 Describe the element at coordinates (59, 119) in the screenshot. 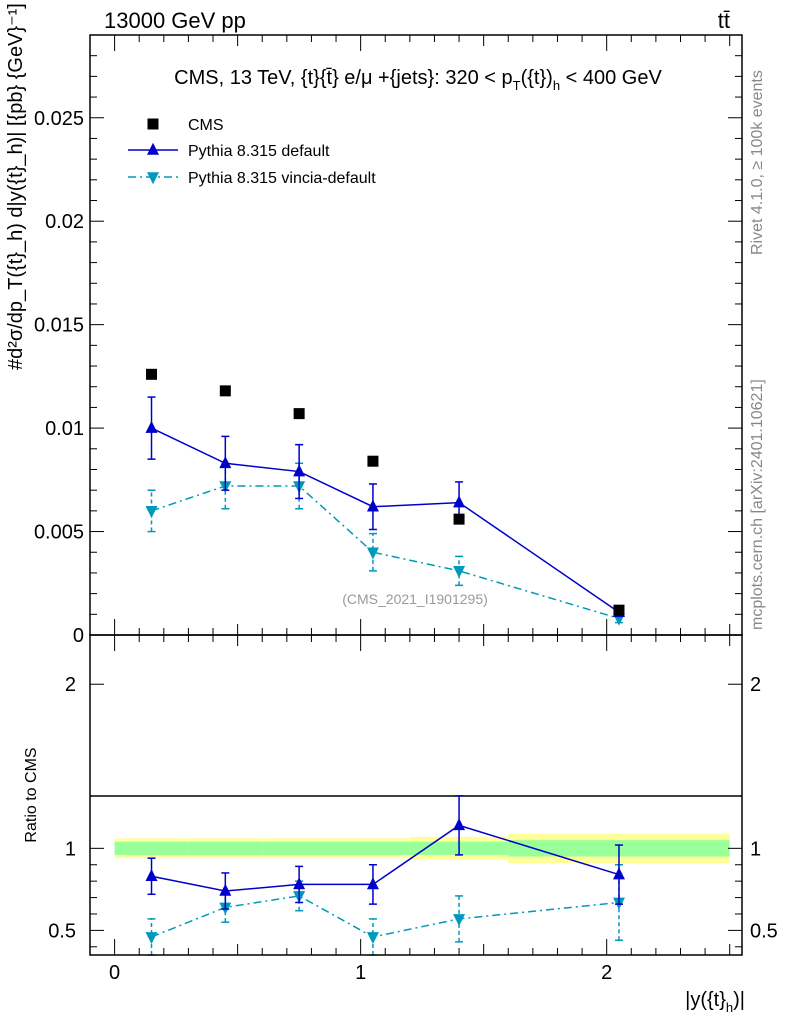

I see `y-tick-label-main: 0.025` at that location.